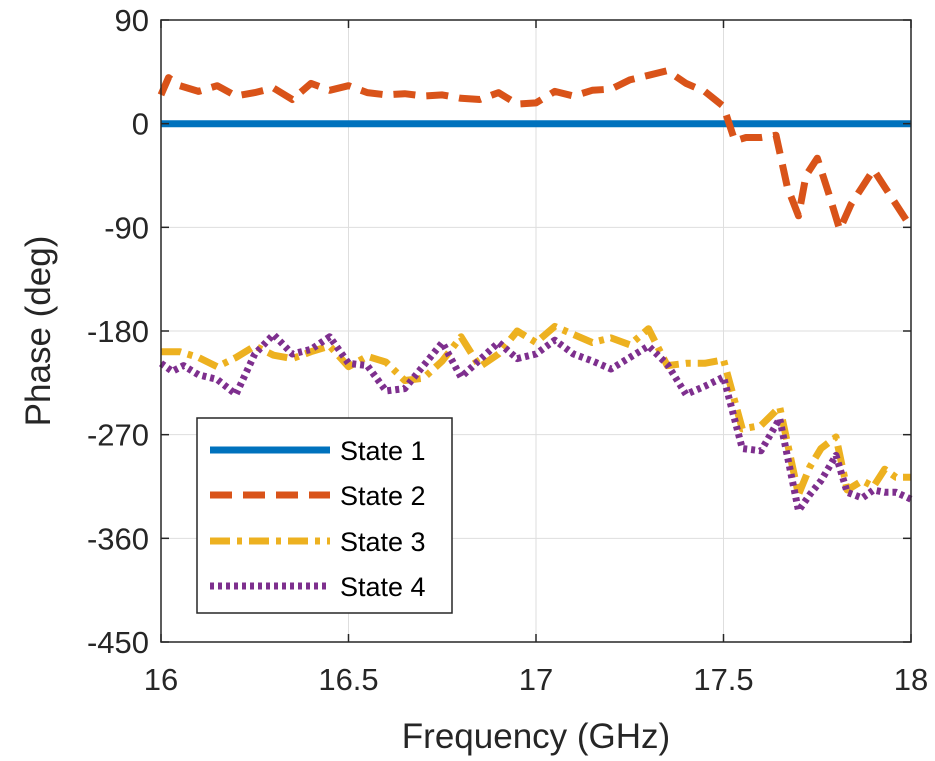  Describe the element at coordinates (383, 451) in the screenshot. I see `legend-label-state-1: State 1` at that location.